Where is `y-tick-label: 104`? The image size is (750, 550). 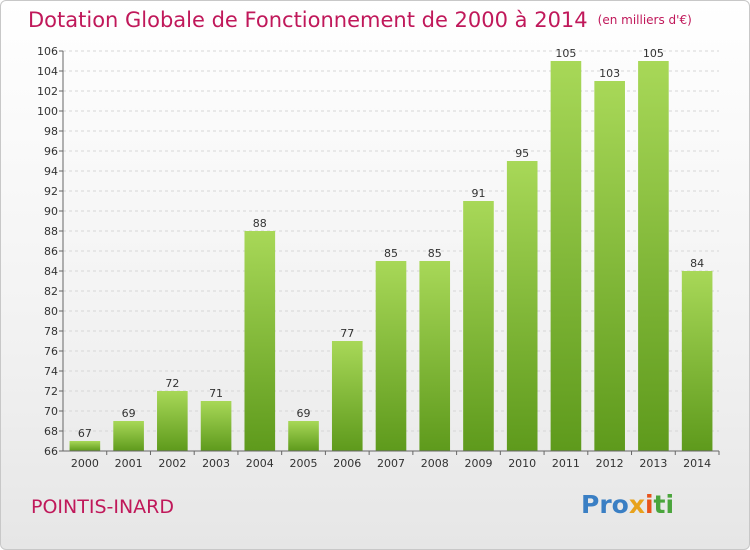 y-tick-label: 104 is located at coordinates (47, 71).